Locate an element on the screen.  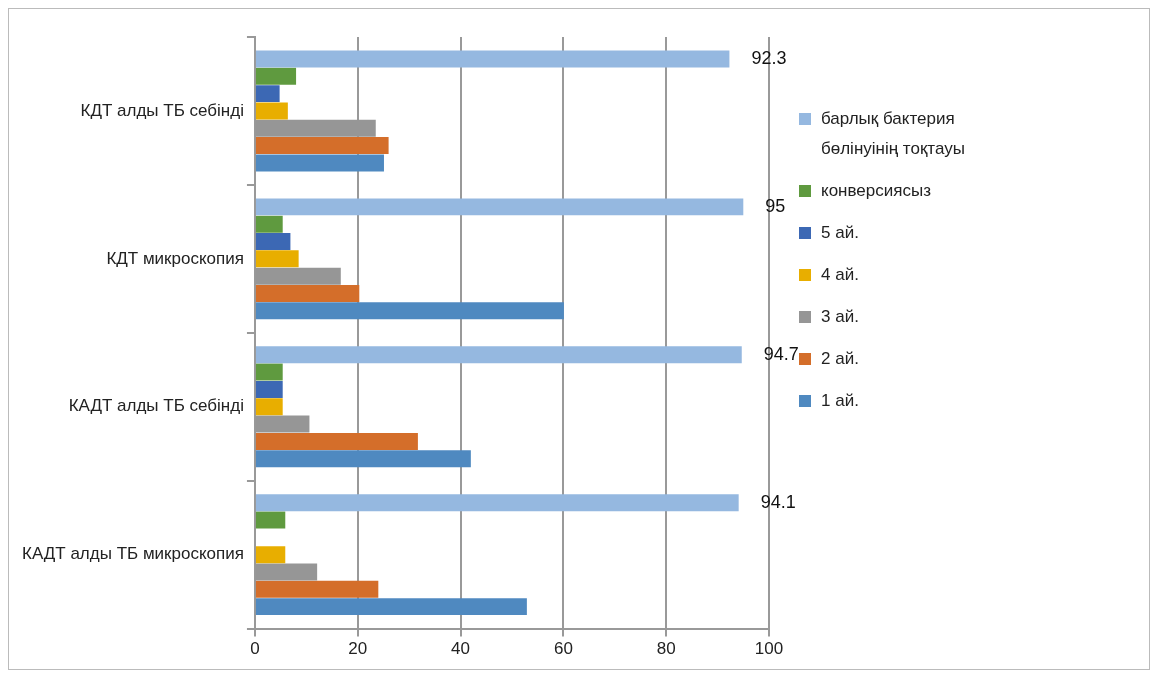
y-tick-label: КДТ алды ТБ себінді is located at coordinates (162, 110).